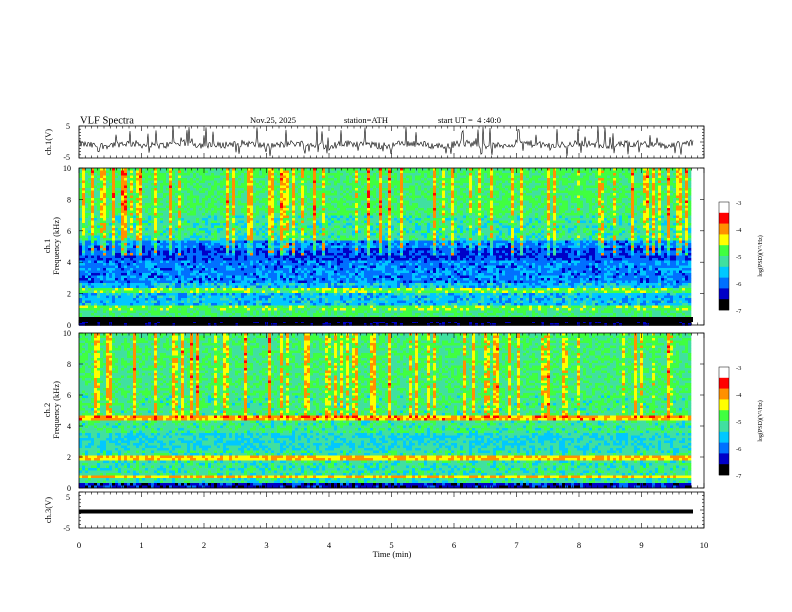 This screenshot has height=612, width=792. Describe the element at coordinates (641, 545) in the screenshot. I see `time-tick-label: 9` at that location.